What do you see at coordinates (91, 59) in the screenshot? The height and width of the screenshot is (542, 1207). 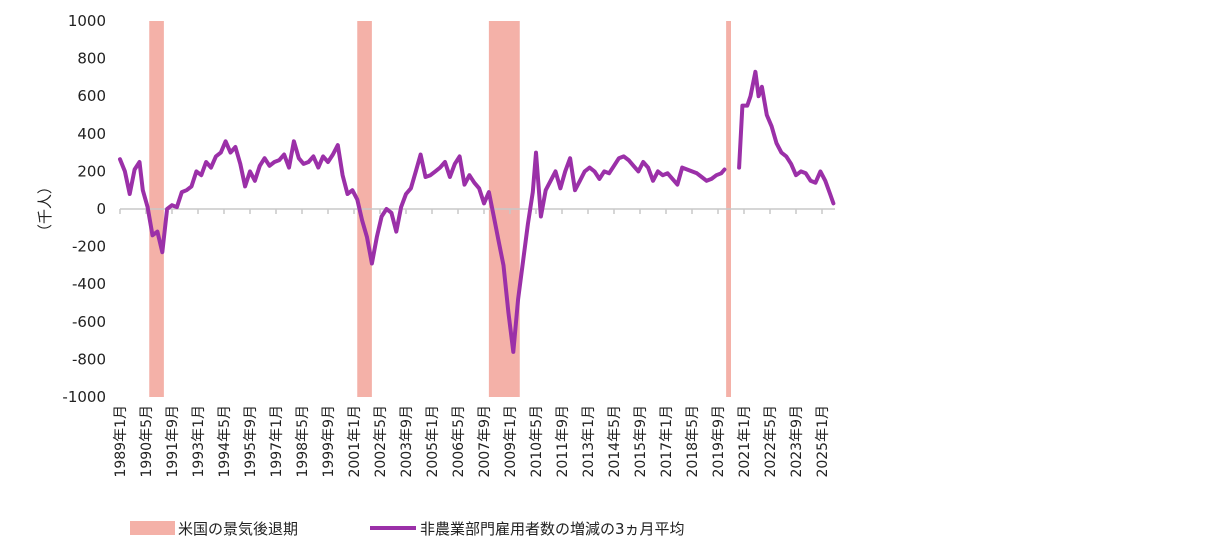 I see `y-tick-label: 800` at bounding box center [91, 59].